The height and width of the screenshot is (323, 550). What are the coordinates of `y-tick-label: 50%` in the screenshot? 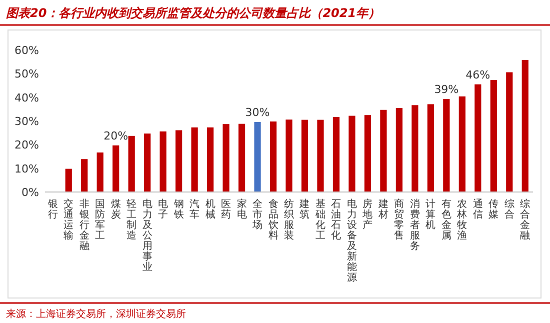 It's located at (26, 74).